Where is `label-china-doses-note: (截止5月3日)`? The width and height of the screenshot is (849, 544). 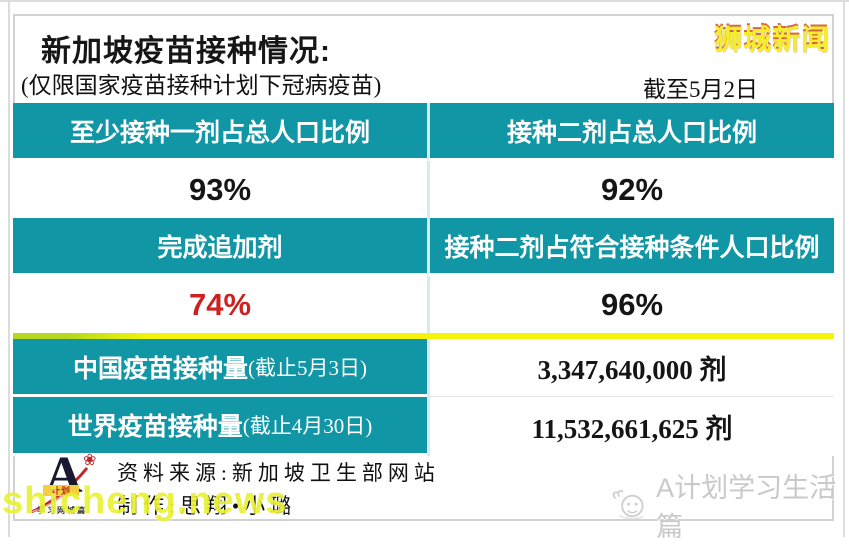 label-china-doses-note: (截止5月3日) is located at coordinates (307, 367).